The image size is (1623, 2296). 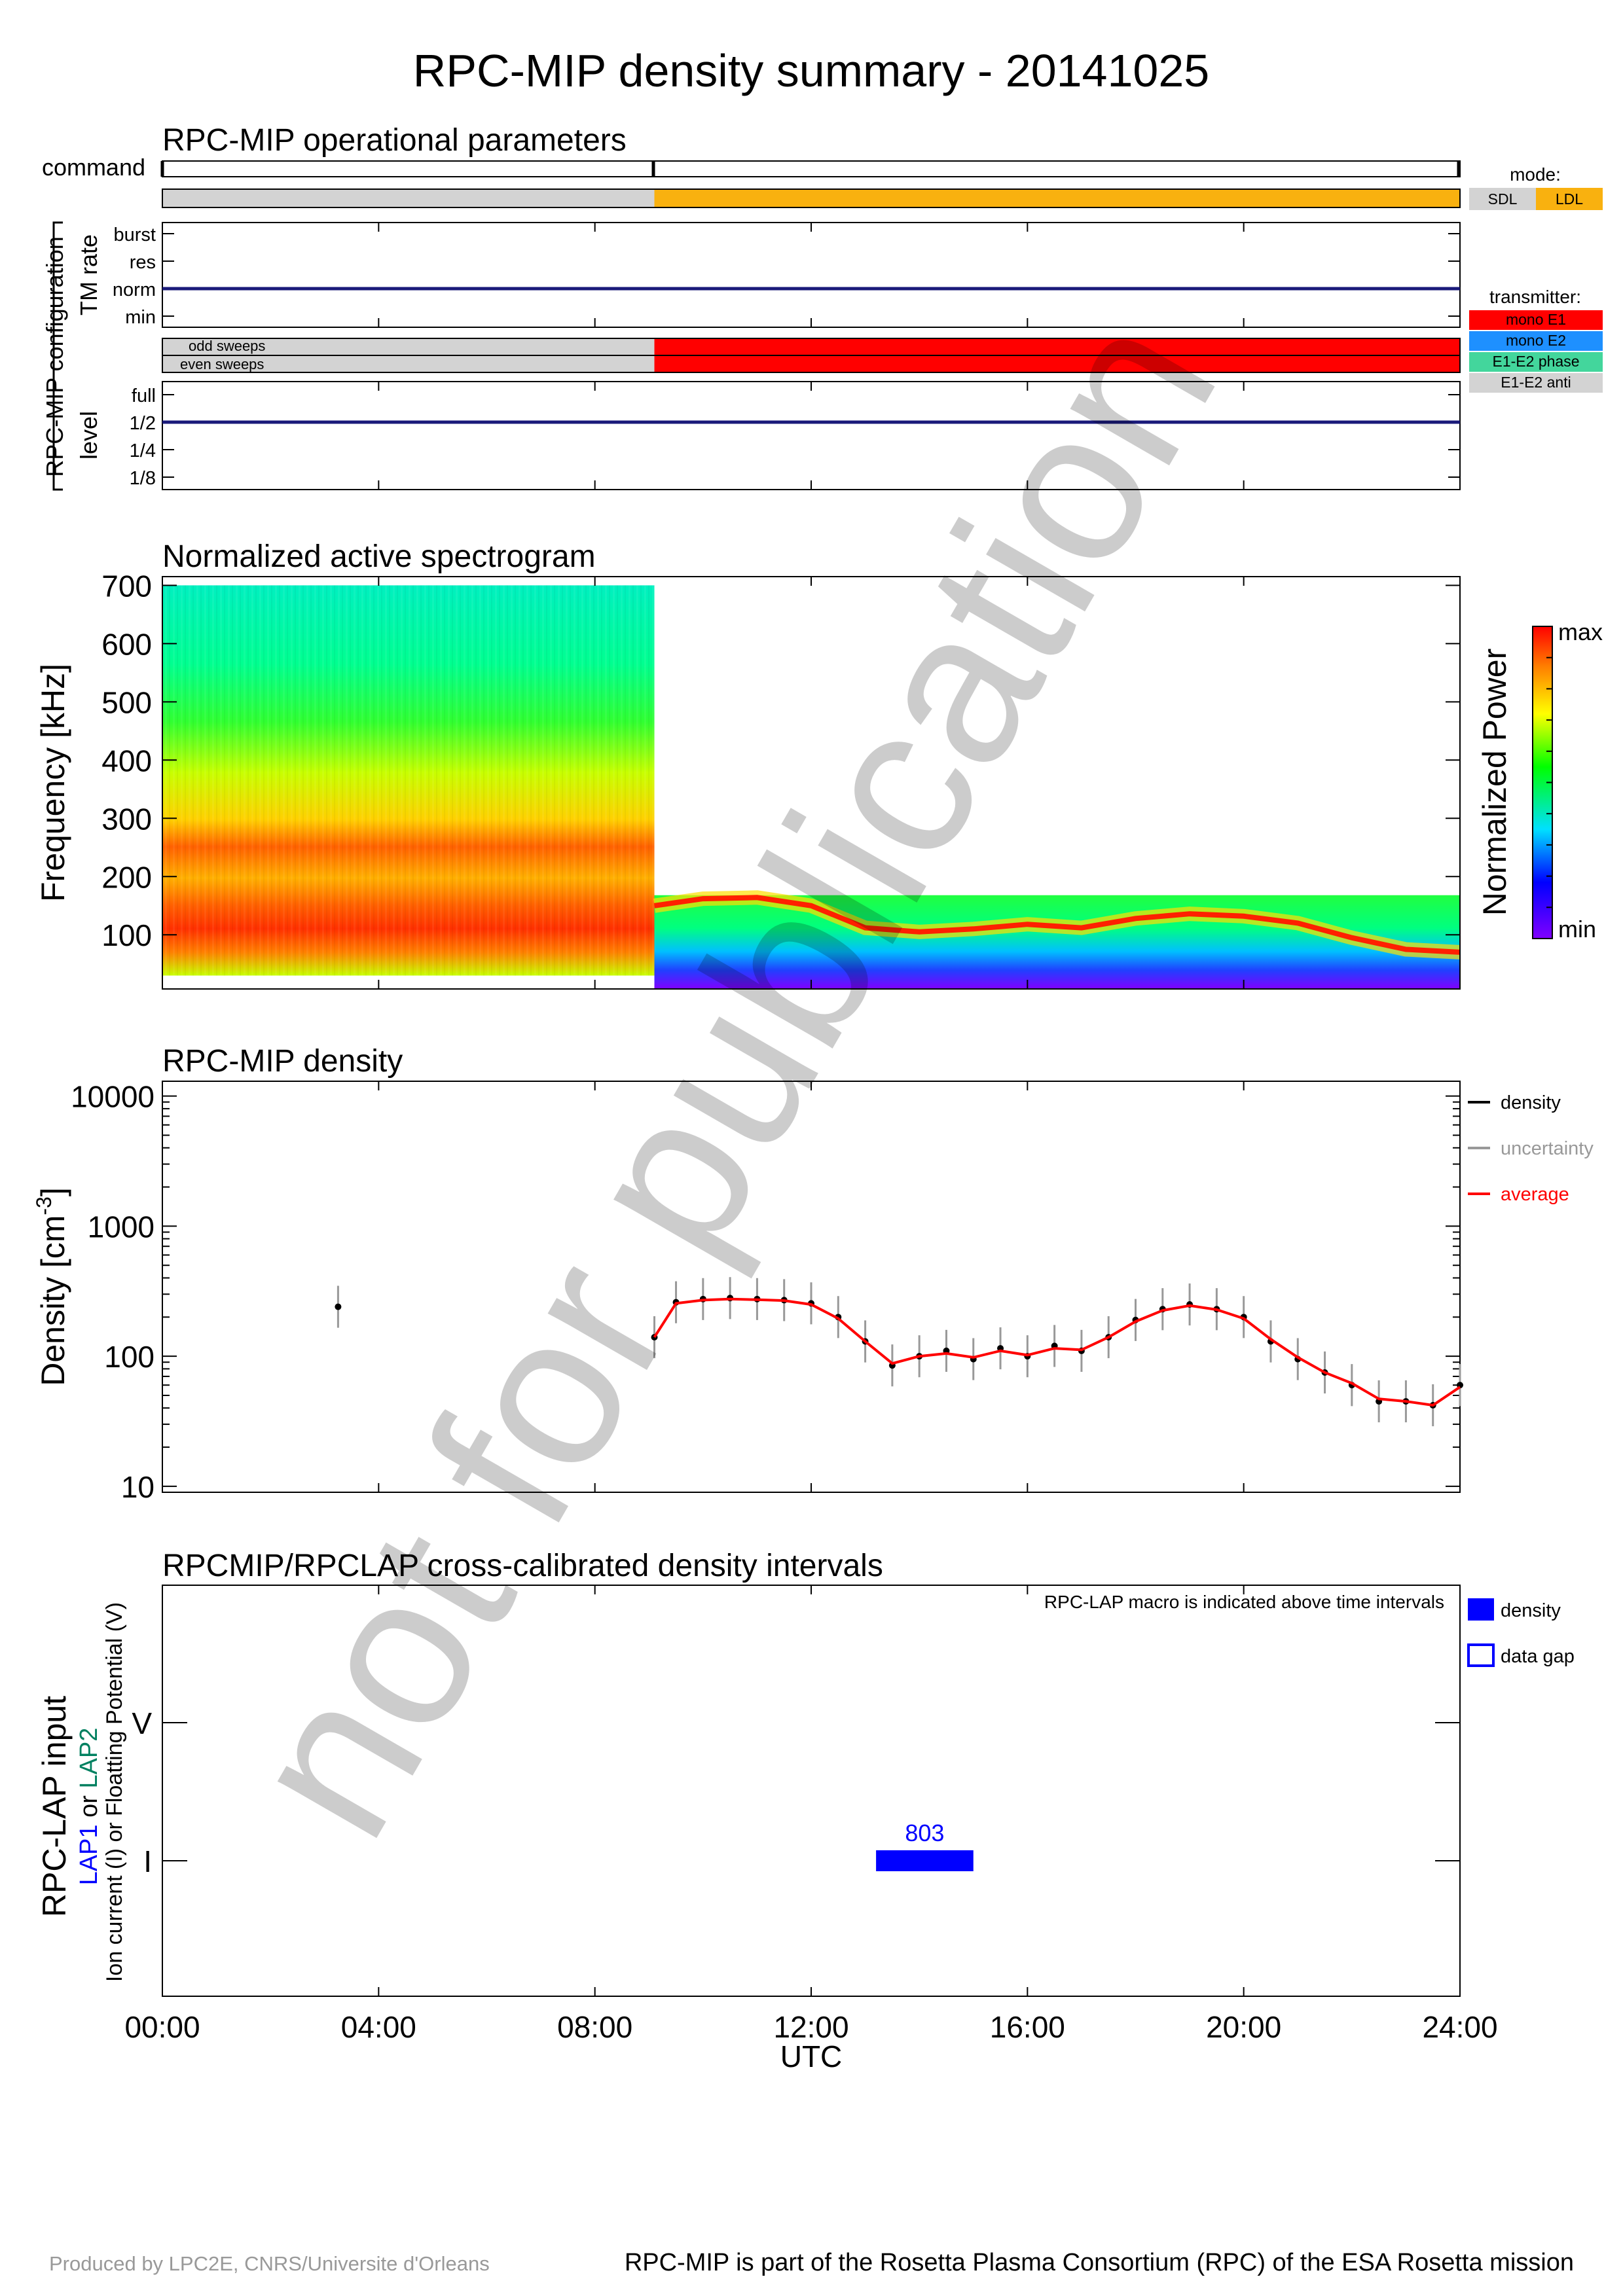 I want to click on mode-legend-ldl-label: LDL, so click(x=1569, y=198).